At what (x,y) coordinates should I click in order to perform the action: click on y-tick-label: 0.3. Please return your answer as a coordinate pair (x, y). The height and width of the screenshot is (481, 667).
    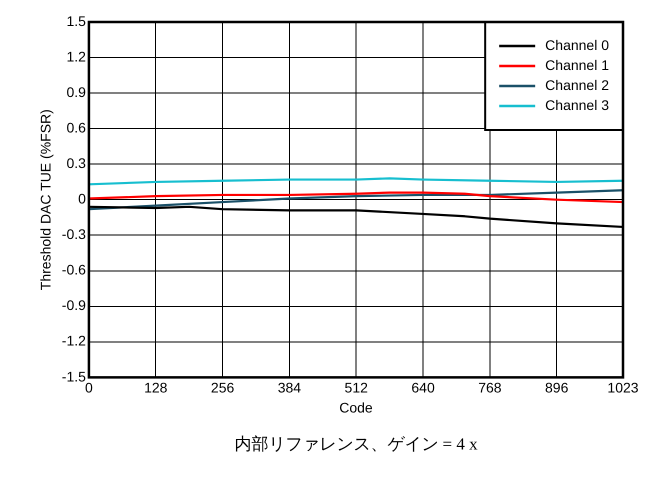
    Looking at the image, I should click on (76, 163).